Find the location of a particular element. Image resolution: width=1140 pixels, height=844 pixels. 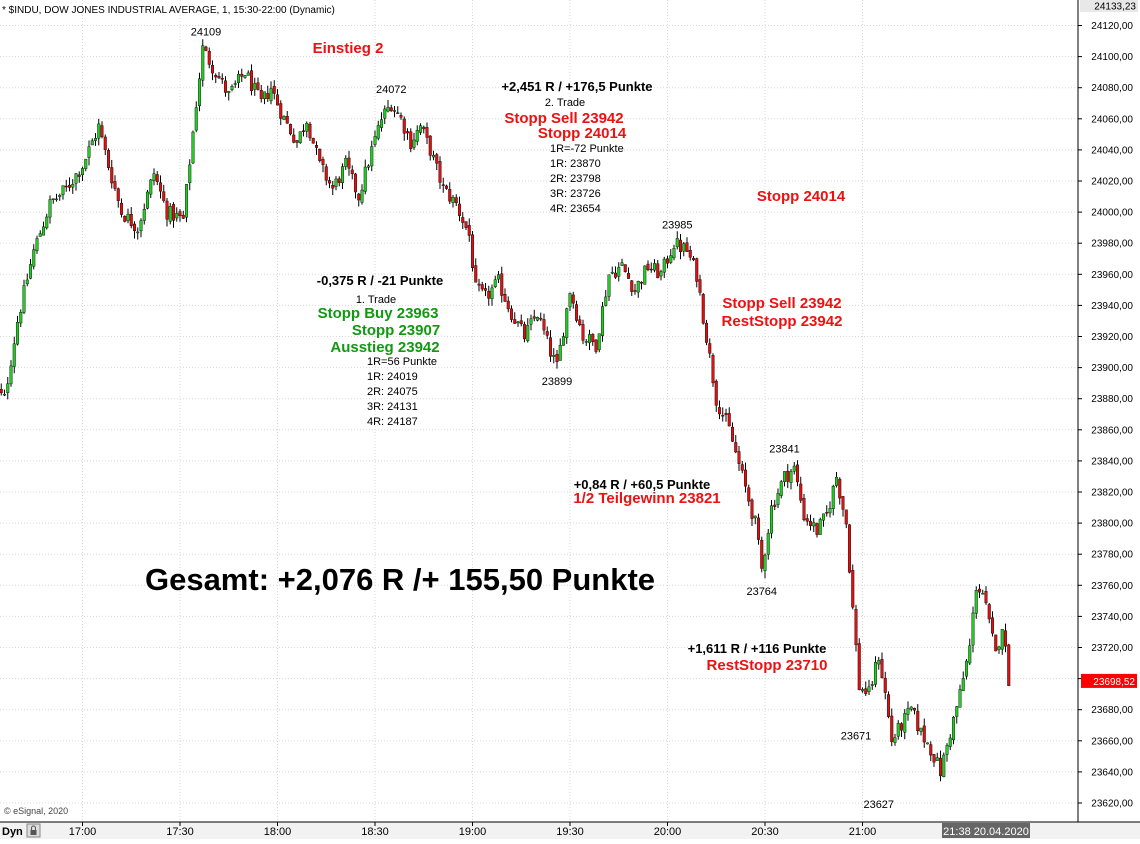

copyright: © eSignal, 2020 is located at coordinates (36, 811).